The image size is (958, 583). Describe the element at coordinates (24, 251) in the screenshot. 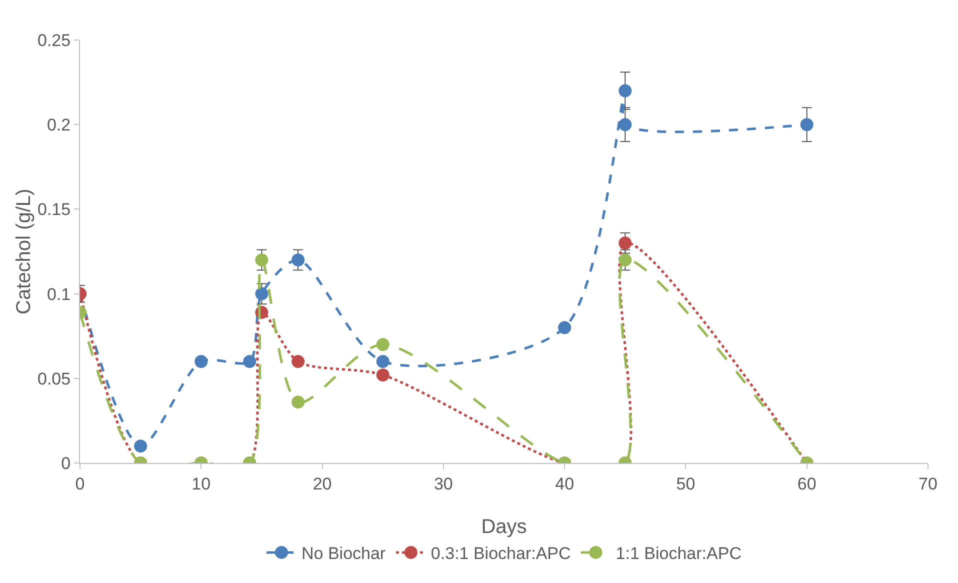

I see `y-axis-title: Catechol (g/L)` at that location.